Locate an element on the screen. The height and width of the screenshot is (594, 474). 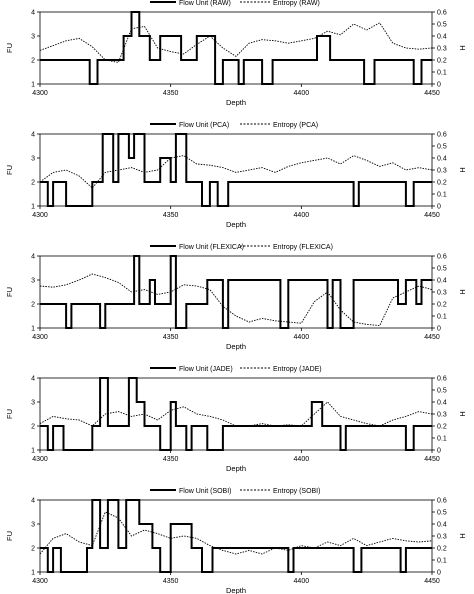
legend-label: Entropy (RAW) is located at coordinates (296, 3).